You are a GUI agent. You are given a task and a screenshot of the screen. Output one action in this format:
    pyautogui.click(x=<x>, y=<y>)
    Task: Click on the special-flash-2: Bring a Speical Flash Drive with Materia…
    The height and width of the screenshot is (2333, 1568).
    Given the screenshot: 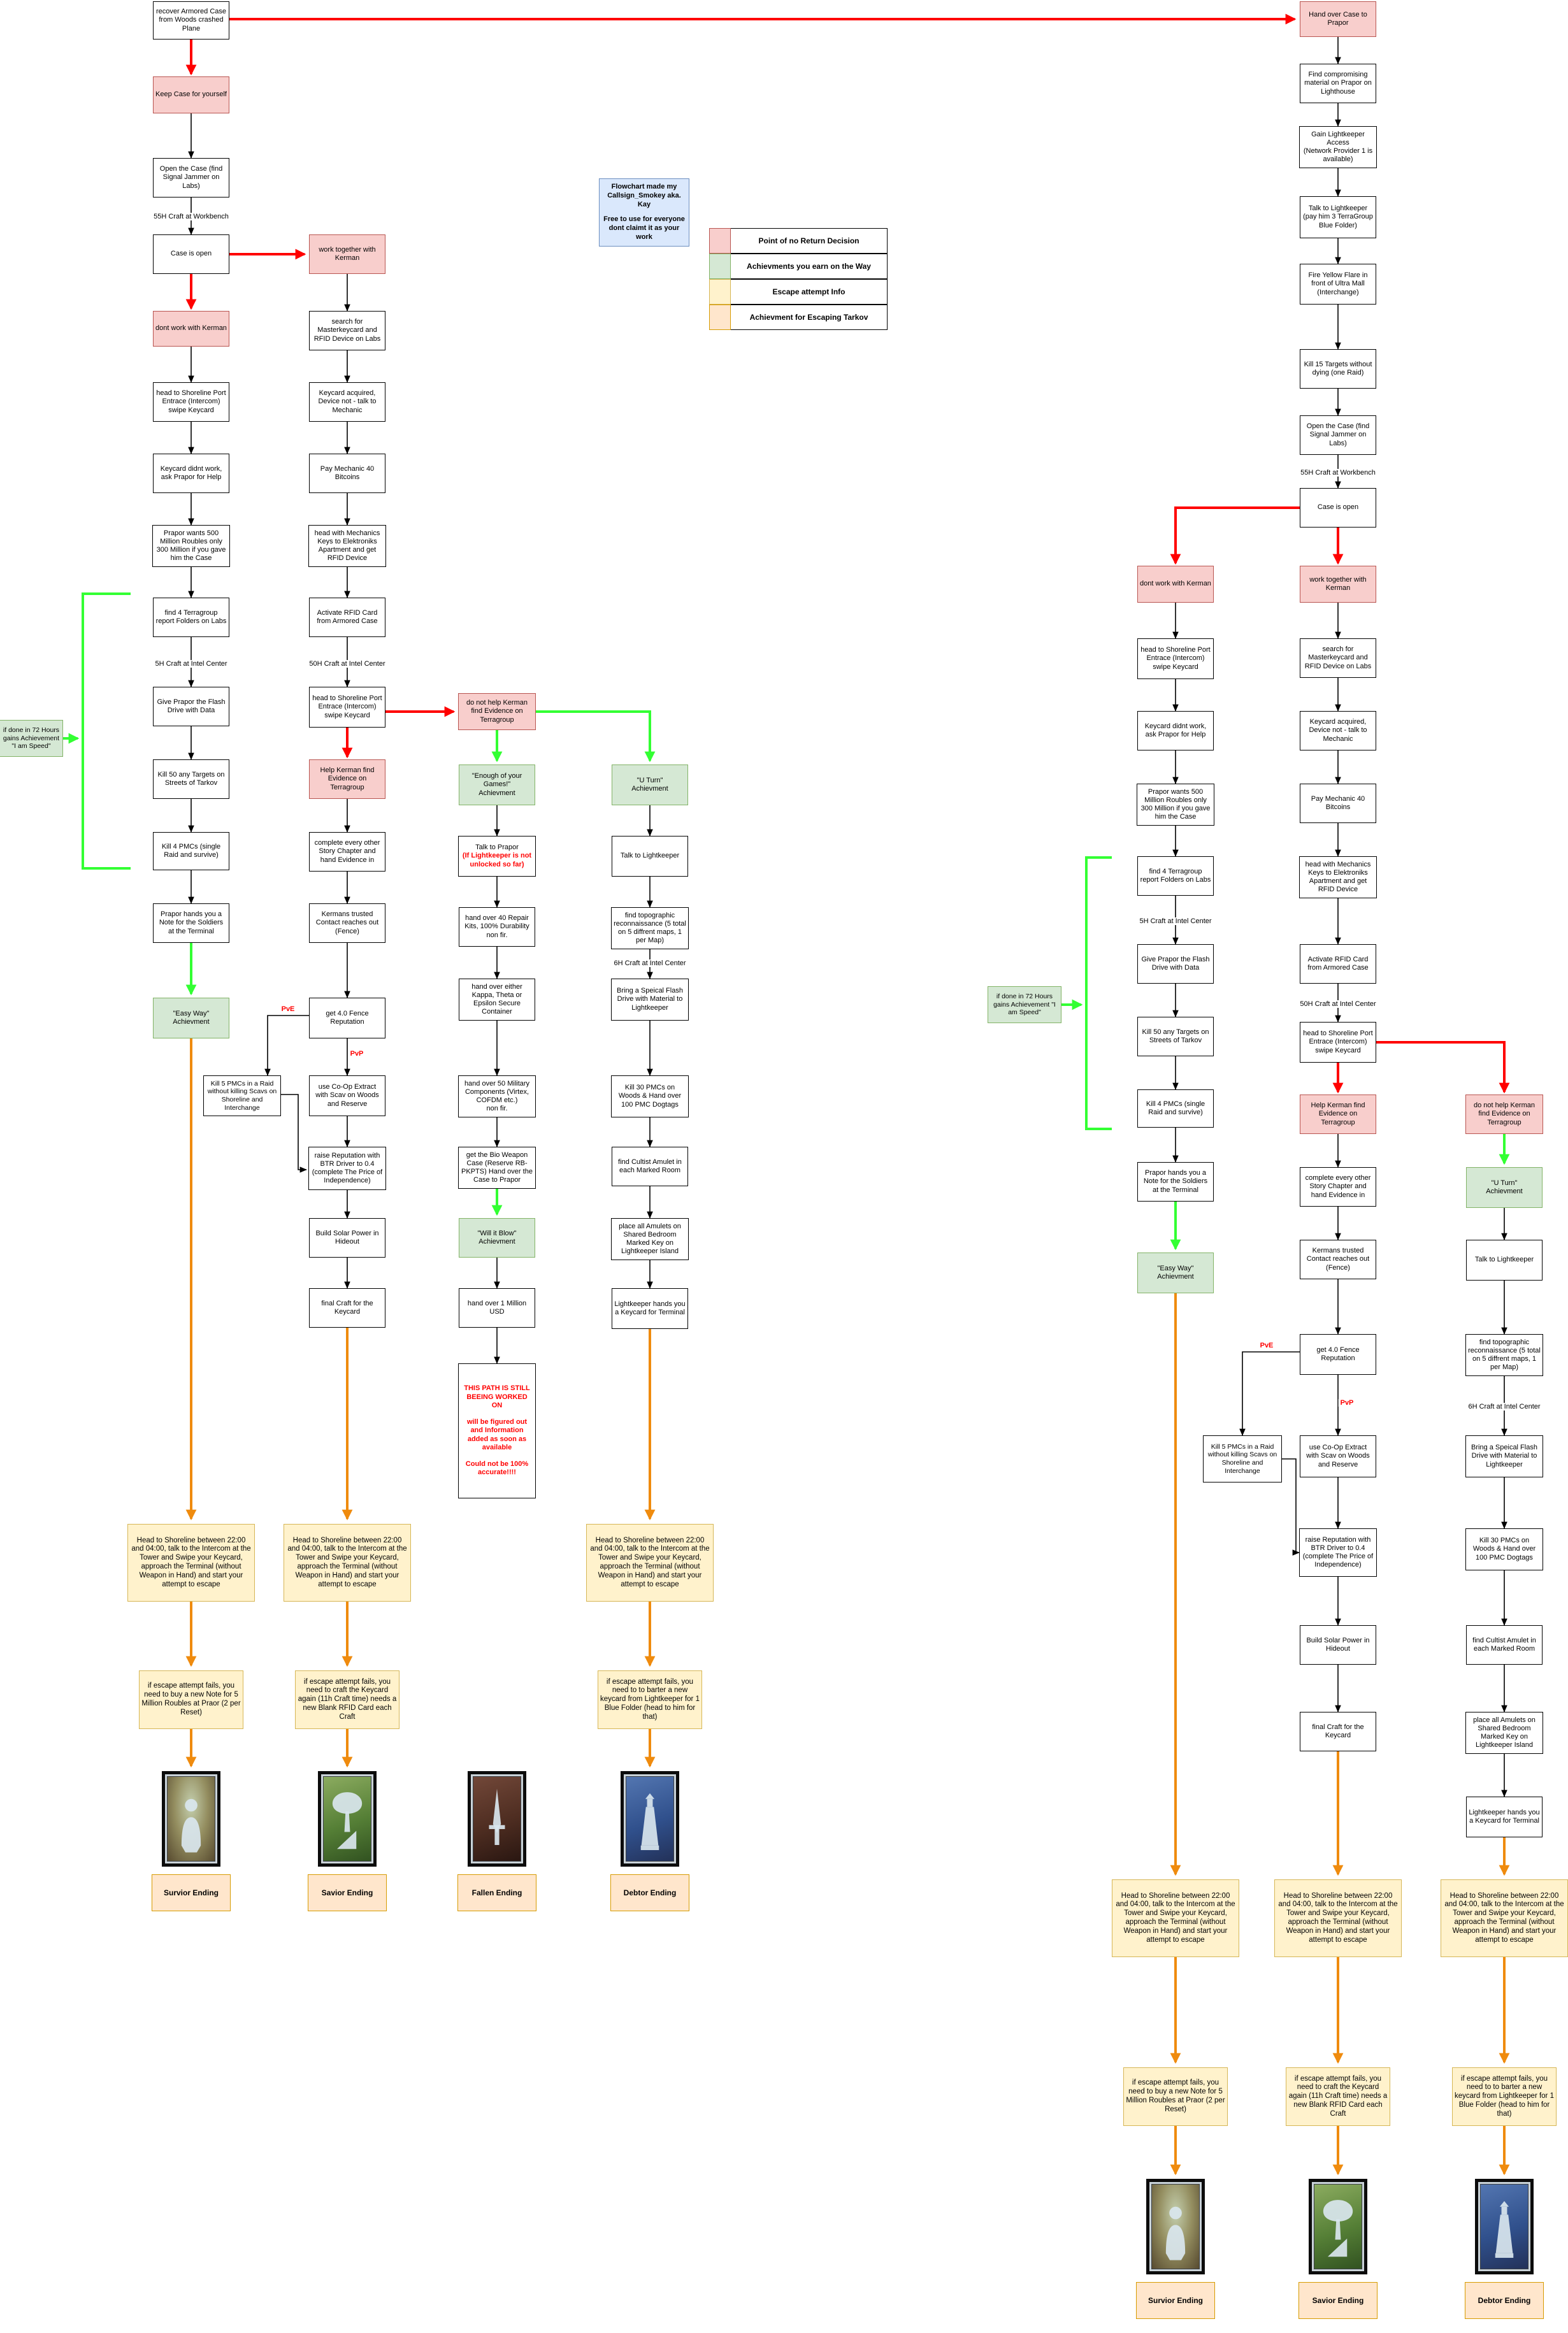 What is the action you would take?
    pyautogui.click(x=1504, y=1456)
    